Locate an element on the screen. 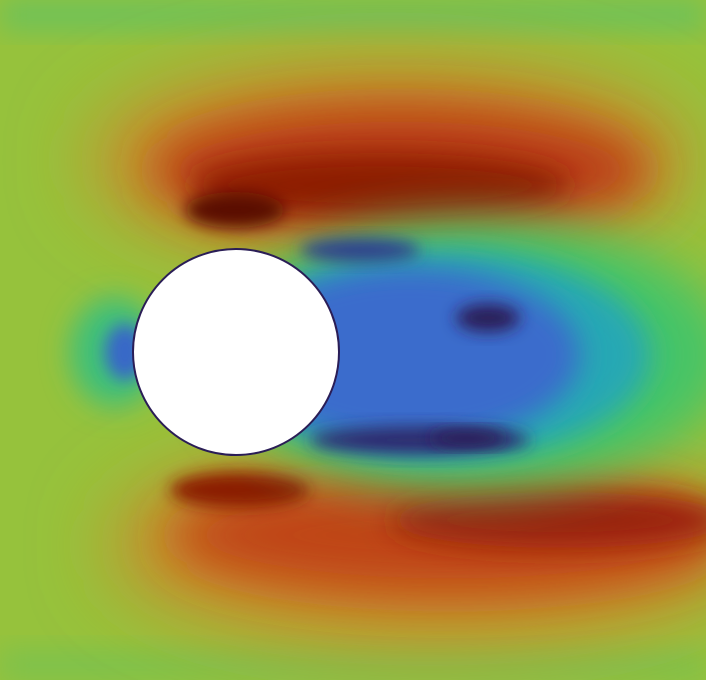 The height and width of the screenshot is (680, 706). bottom-edge is located at coordinates (353, 665).